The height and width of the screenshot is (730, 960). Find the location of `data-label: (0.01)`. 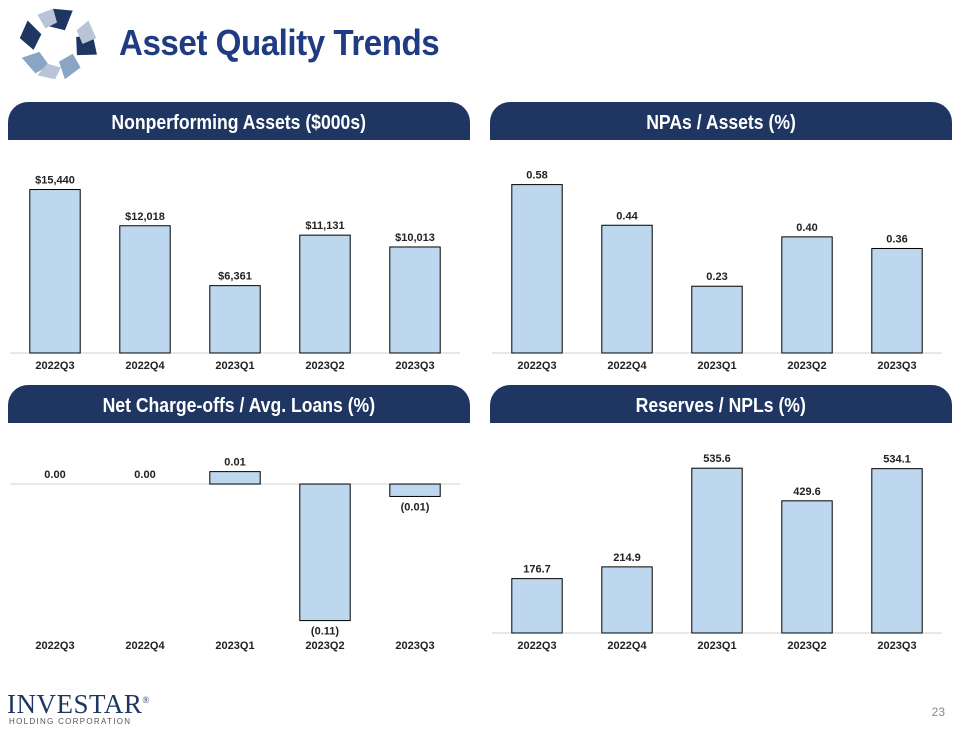

data-label: (0.01) is located at coordinates (415, 507).